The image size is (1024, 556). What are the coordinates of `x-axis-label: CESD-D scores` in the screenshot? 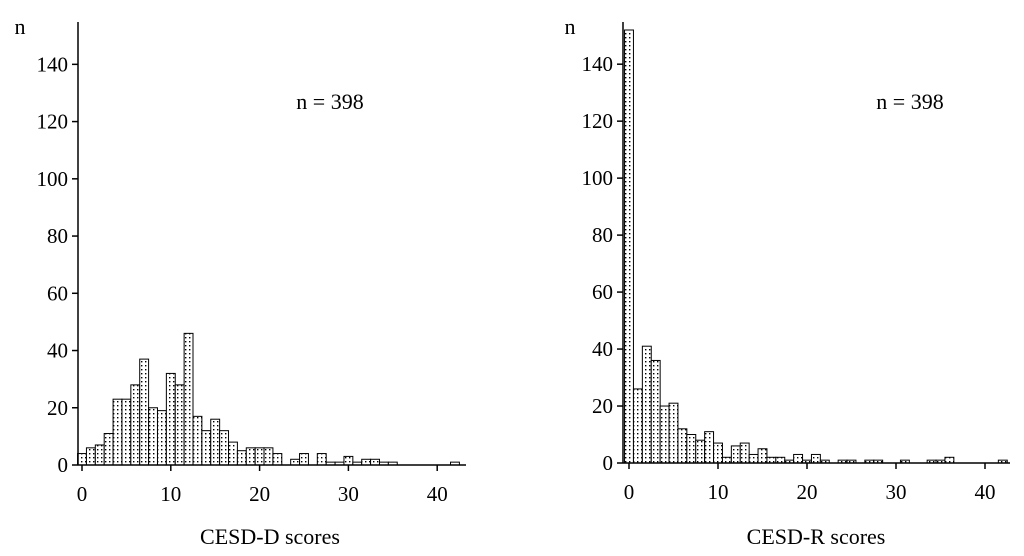 It's located at (270, 536).